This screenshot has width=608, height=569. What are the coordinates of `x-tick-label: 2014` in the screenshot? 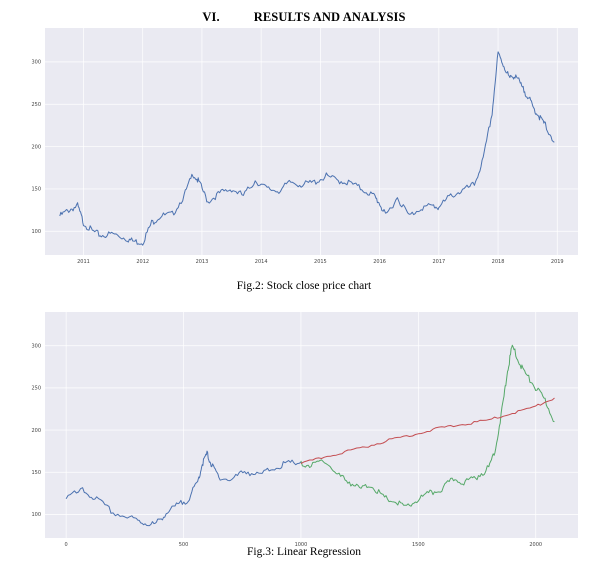 It's located at (261, 262).